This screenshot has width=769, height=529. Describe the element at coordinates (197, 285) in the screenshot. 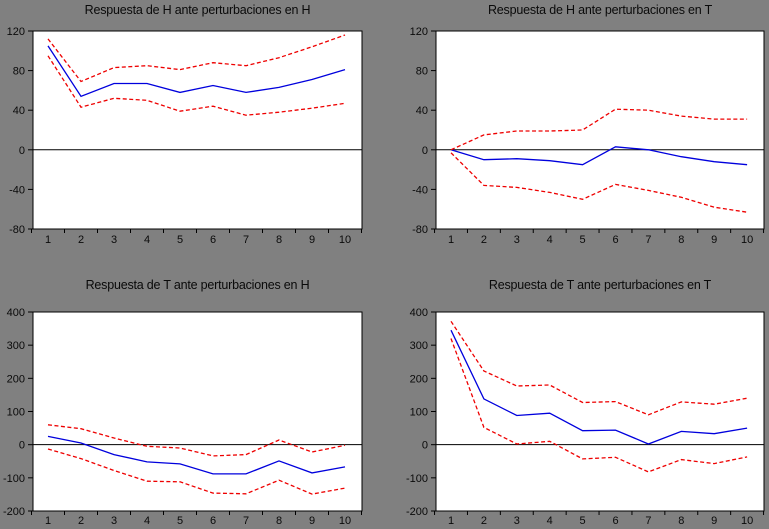

I see `chart-title: Respuesta de T ante perturbaciones en H` at that location.